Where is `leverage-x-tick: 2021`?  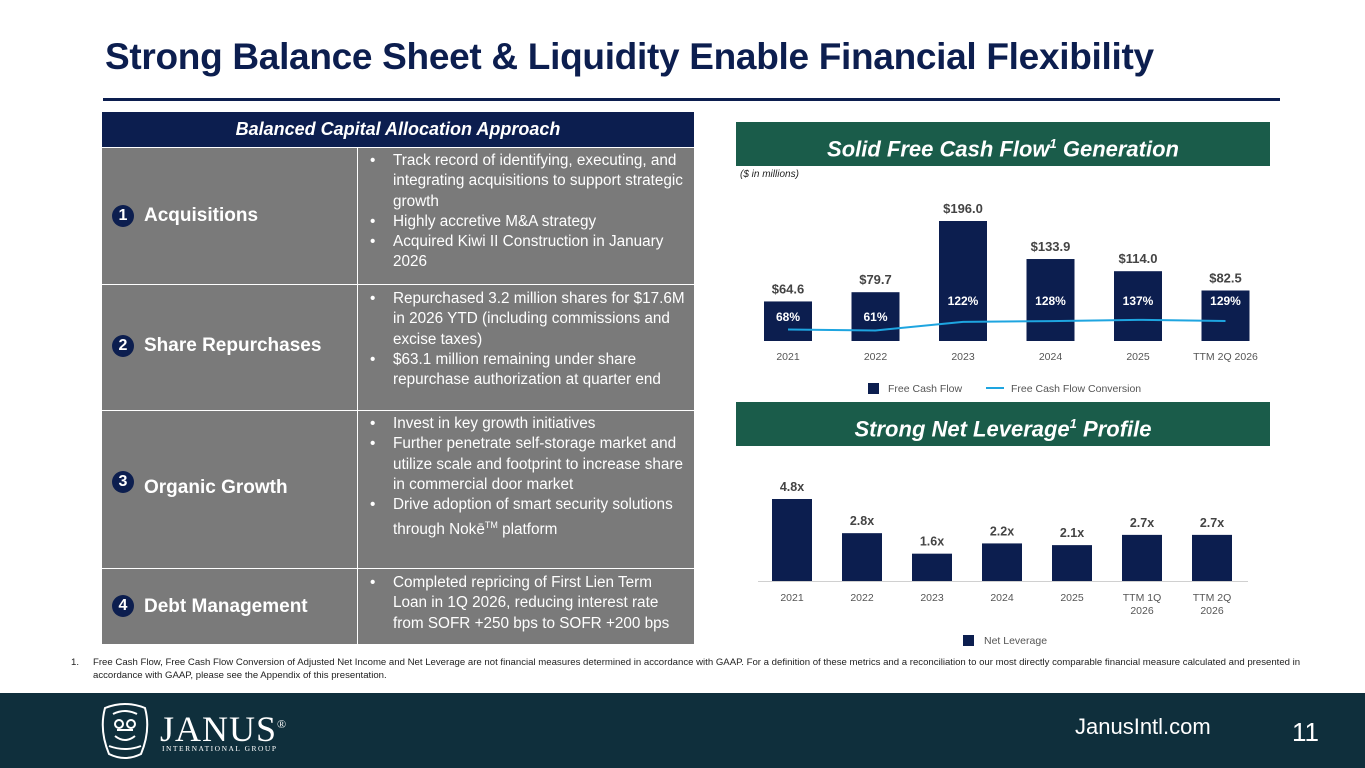 leverage-x-tick: 2021 is located at coordinates (792, 598).